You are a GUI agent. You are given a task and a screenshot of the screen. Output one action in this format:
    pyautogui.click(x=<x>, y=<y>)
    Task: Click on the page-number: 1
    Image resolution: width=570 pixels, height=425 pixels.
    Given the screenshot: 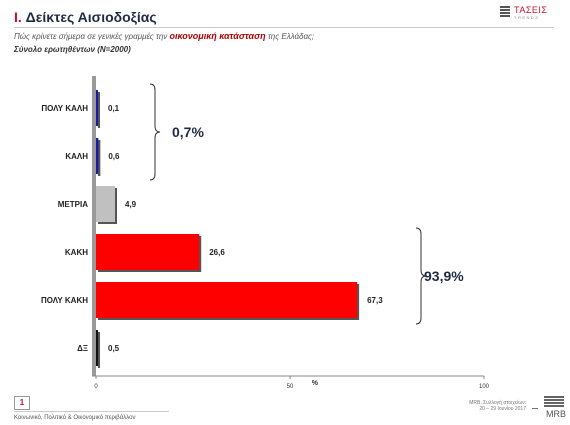 What is the action you would take?
    pyautogui.click(x=22, y=403)
    